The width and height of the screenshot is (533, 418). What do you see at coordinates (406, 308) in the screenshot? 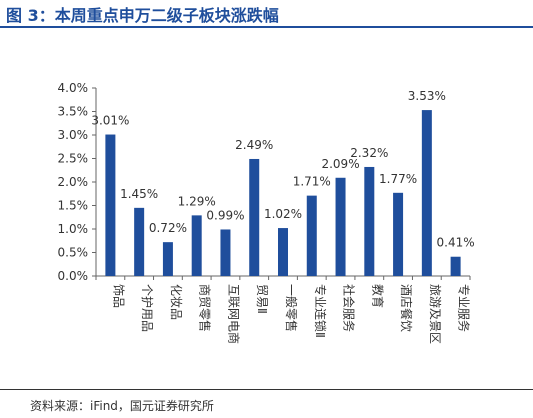
I see `category-label: 酒店餐饮` at bounding box center [406, 308].